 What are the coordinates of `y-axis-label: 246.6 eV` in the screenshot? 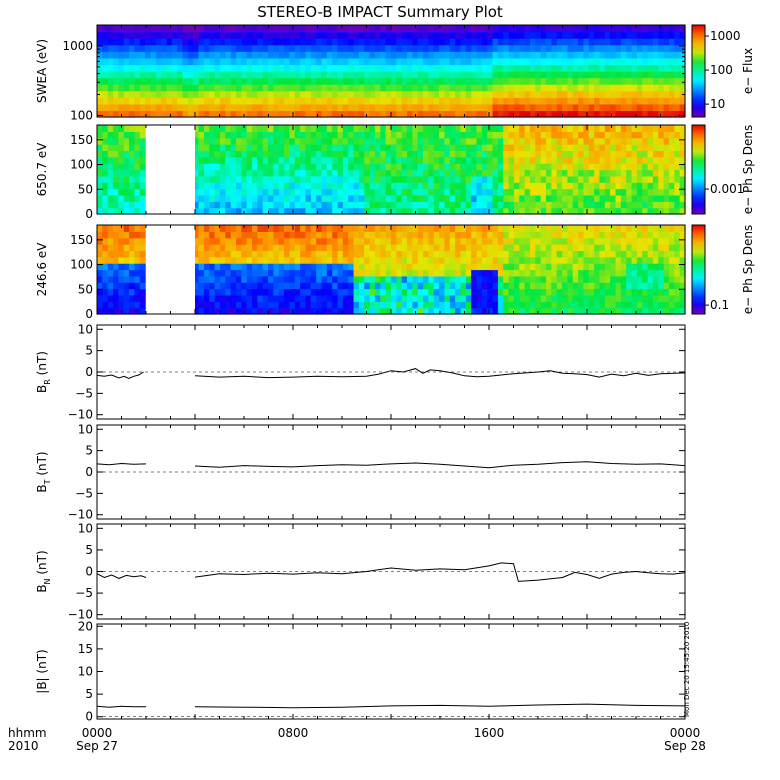 It's located at (42, 269).